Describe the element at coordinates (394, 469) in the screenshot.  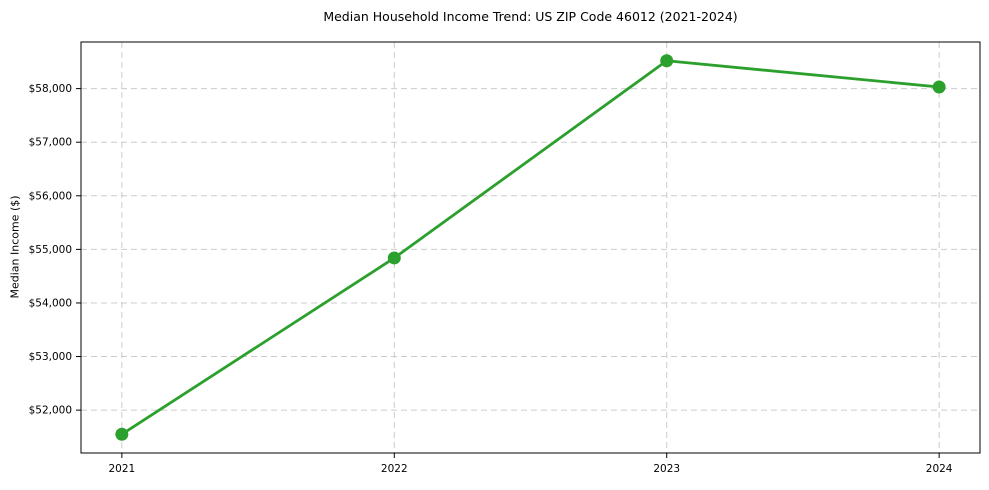
I see `x-tick-label: 2022` at that location.